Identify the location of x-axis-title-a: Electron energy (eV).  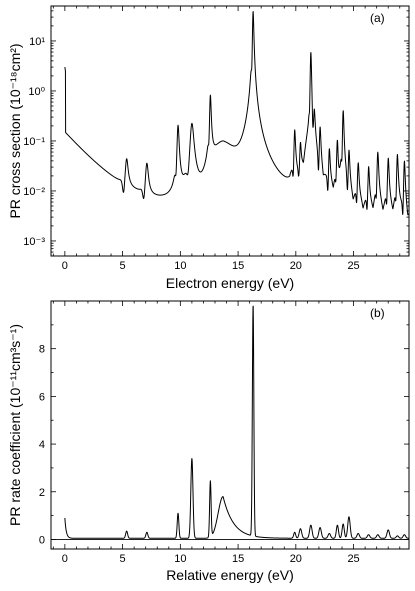
(230, 283).